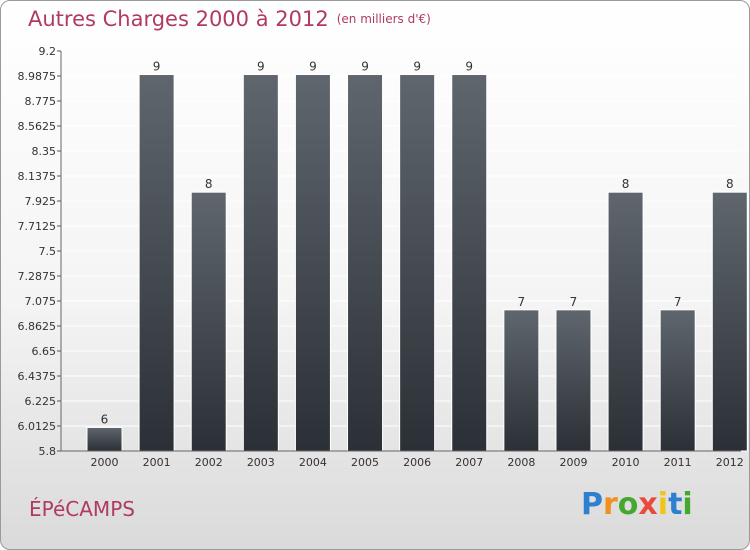 This screenshot has width=750, height=550. What do you see at coordinates (261, 462) in the screenshot?
I see `x-tick-label: 2003` at bounding box center [261, 462].